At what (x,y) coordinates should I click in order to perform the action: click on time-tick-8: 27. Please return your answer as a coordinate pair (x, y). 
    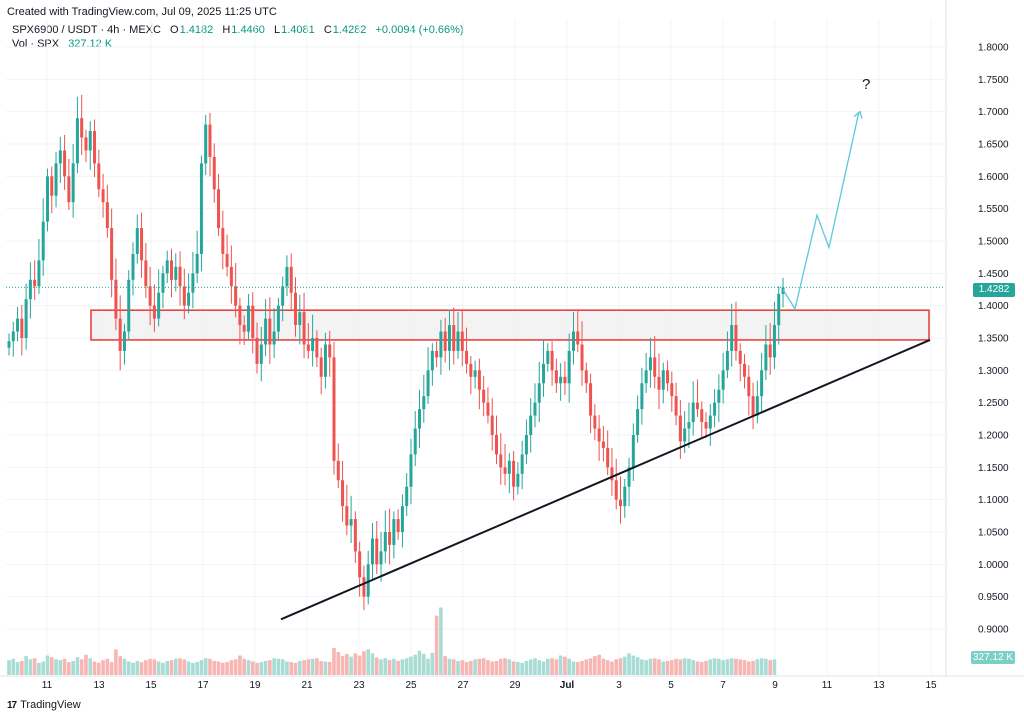
    Looking at the image, I should click on (463, 685).